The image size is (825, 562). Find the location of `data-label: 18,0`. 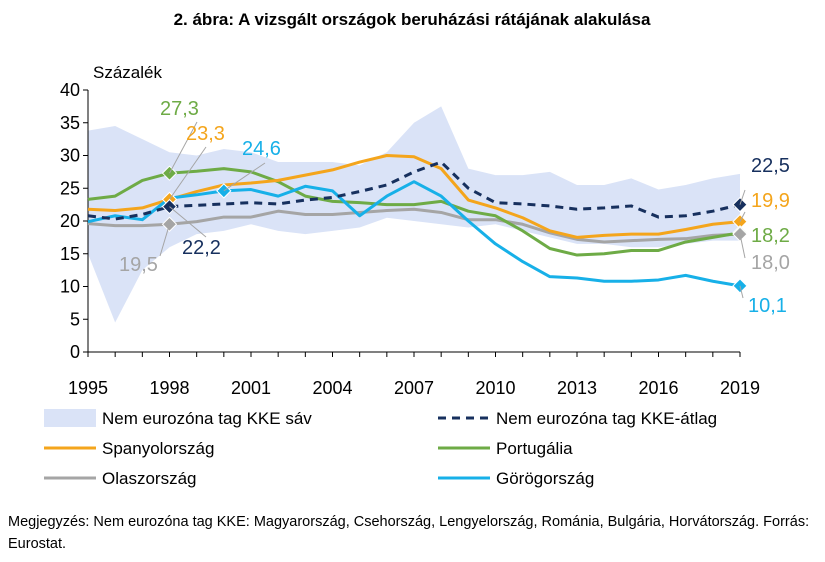

data-label: 18,0 is located at coordinates (770, 263).